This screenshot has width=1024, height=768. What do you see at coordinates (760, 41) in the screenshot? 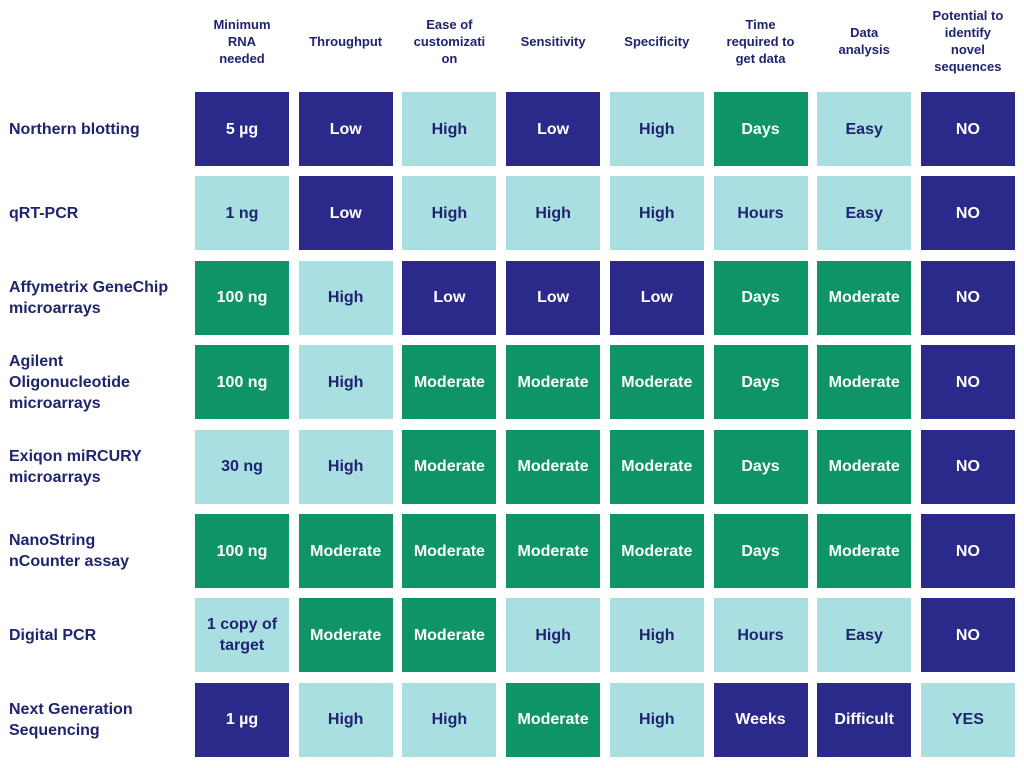
I see `column-header: Time required to get data` at bounding box center [760, 41].